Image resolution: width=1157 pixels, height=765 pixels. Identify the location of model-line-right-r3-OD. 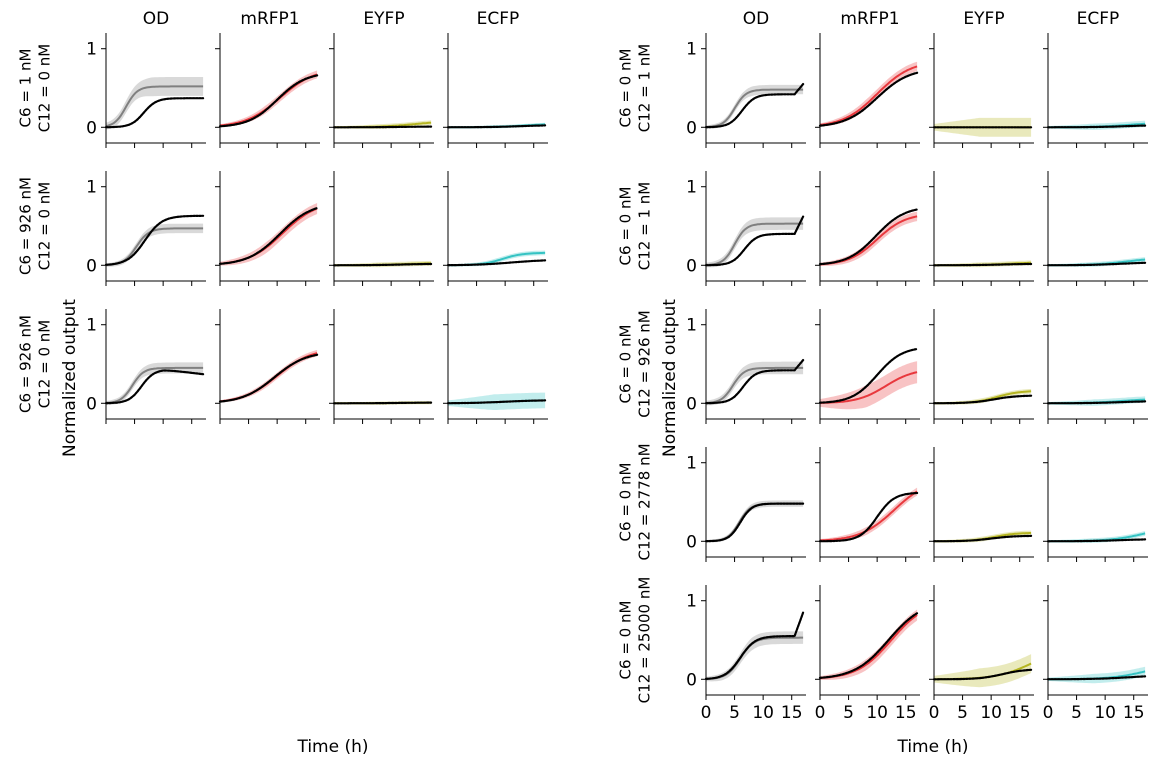
(754, 522).